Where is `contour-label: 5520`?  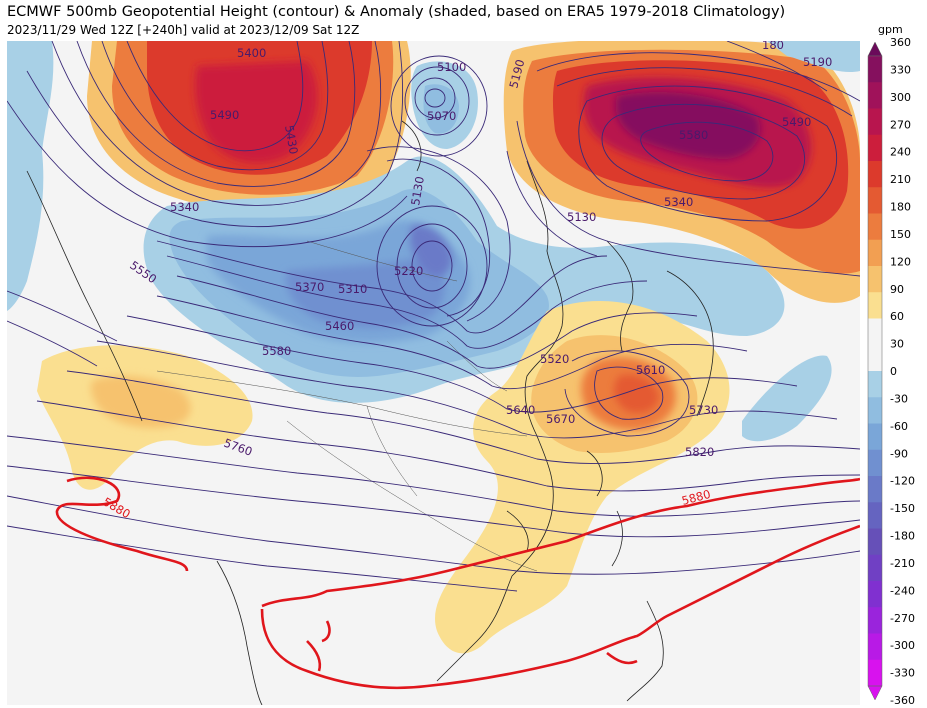
contour-label: 5520 is located at coordinates (554, 359).